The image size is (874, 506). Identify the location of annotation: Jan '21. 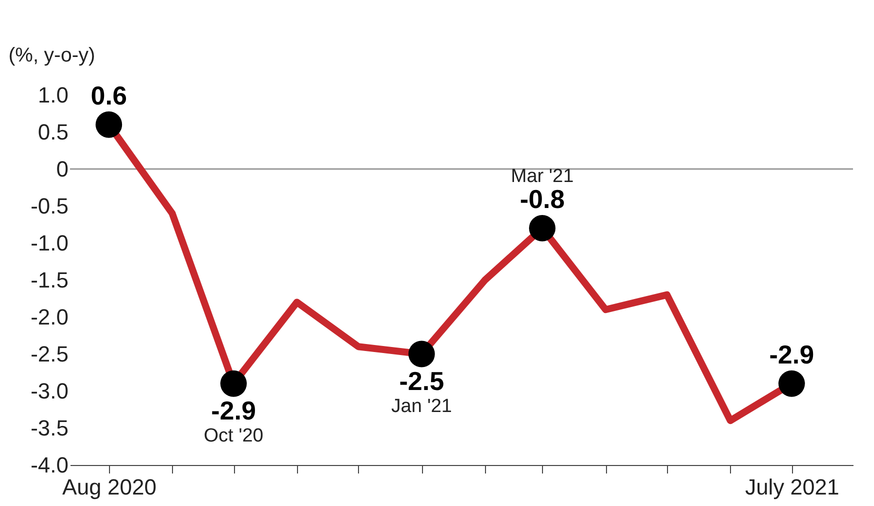
(421, 406).